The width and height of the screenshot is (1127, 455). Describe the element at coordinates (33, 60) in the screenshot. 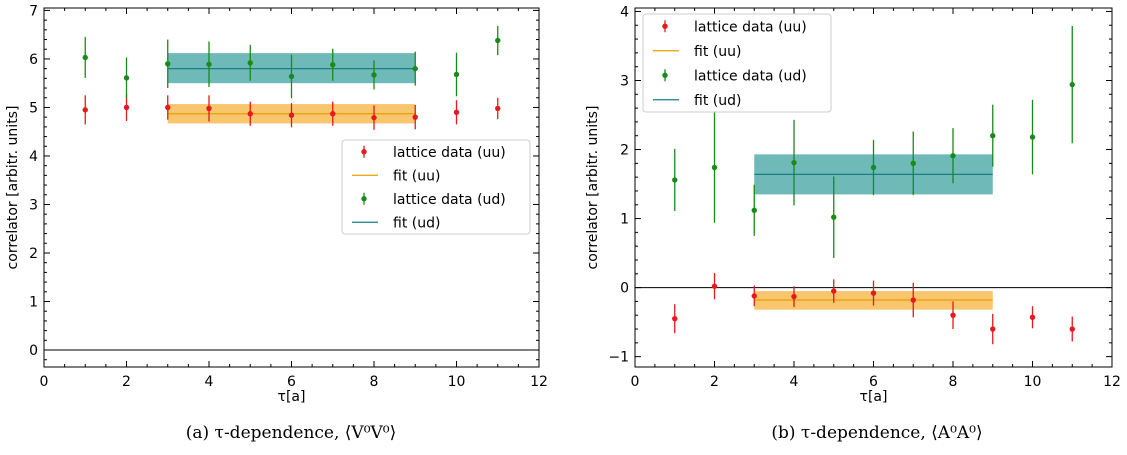

I see `y-tick-label: 6` at that location.